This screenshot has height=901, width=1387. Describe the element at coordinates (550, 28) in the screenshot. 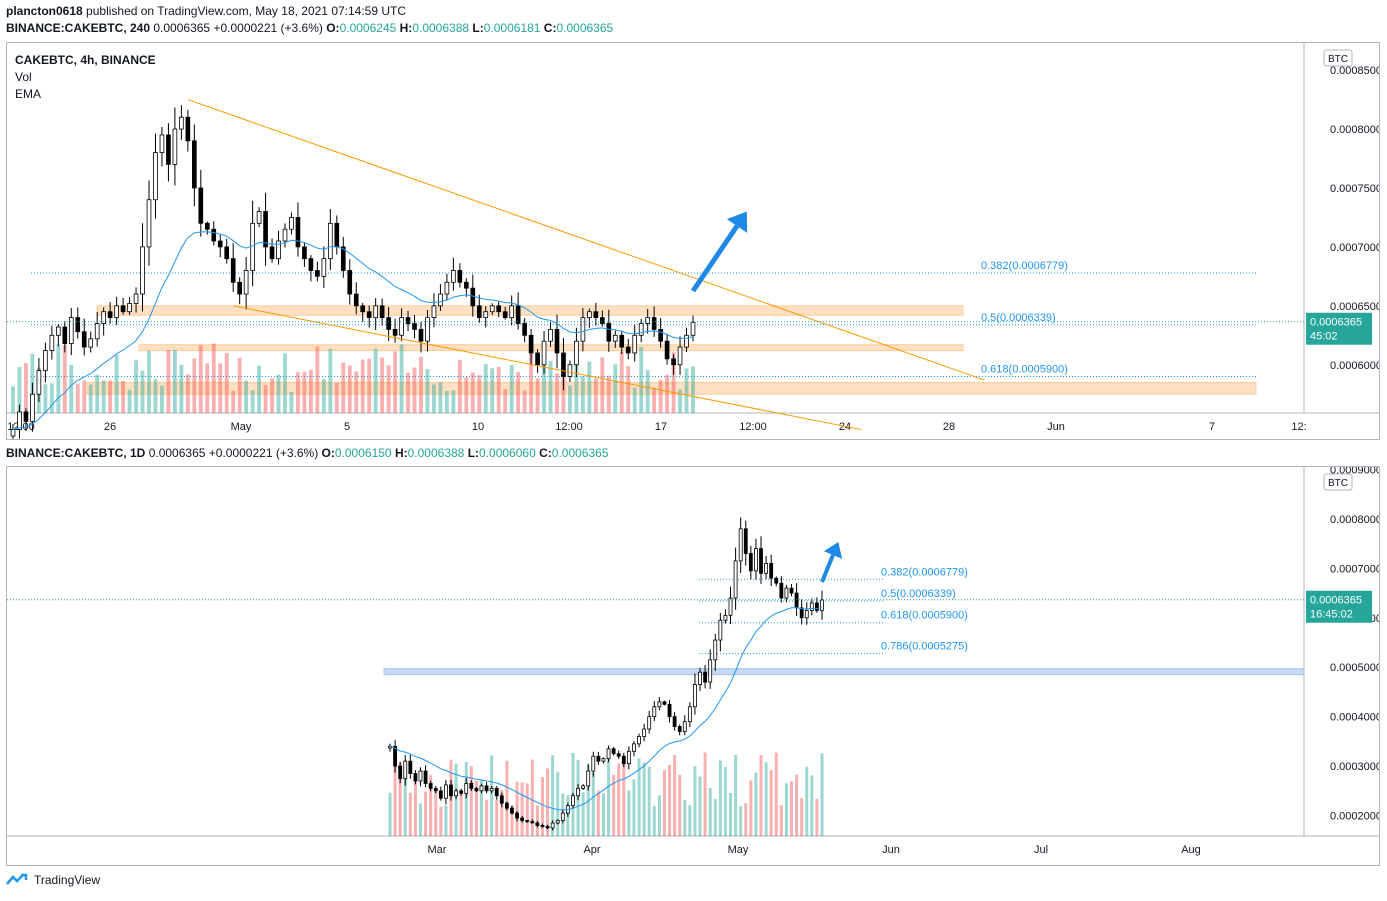

I see `top-c-label: C:` at that location.